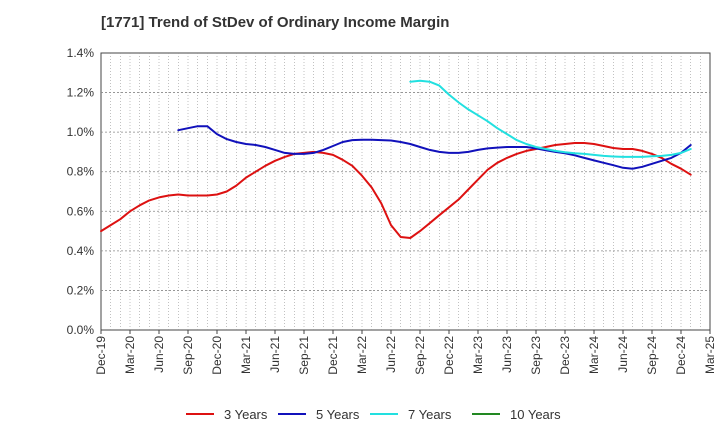 The image size is (720, 440). What do you see at coordinates (681, 355) in the screenshot?
I see `x-tick-label: Dec-24` at bounding box center [681, 355].